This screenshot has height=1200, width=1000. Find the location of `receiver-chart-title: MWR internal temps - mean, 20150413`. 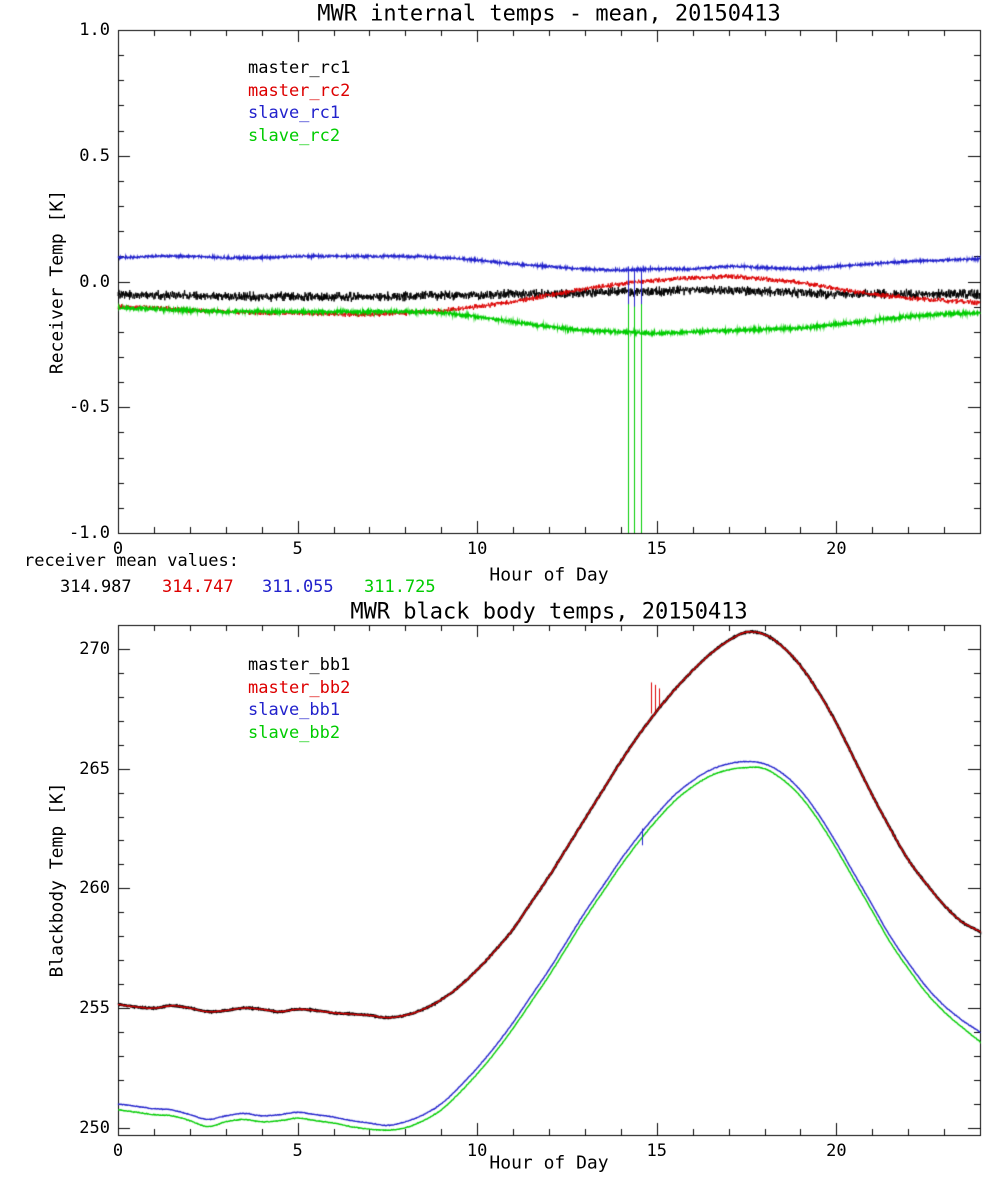

receiver-chart-title: MWR internal temps - mean, 20150413 is located at coordinates (549, 14).